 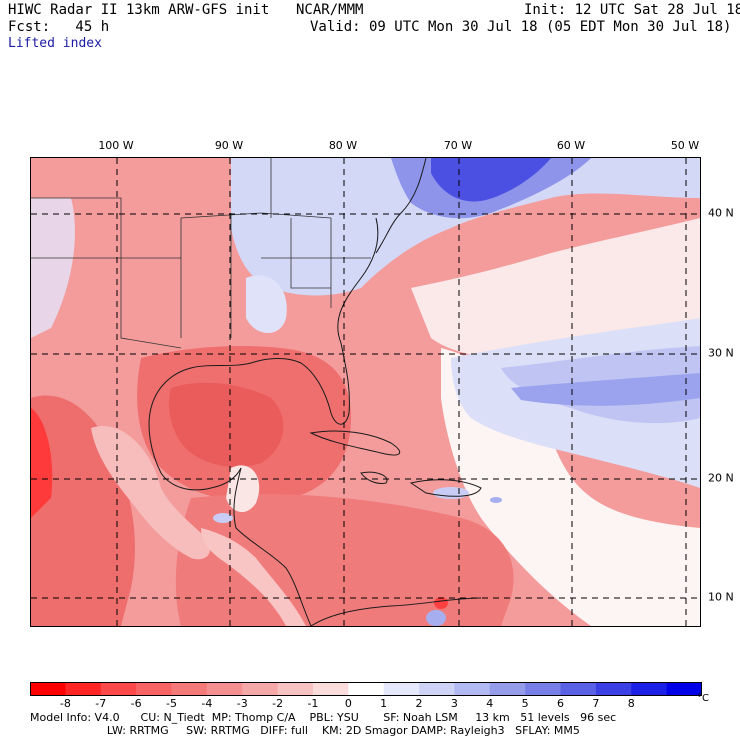 What do you see at coordinates (253, 577) in the screenshot?
I see `land-central-america` at bounding box center [253, 577].